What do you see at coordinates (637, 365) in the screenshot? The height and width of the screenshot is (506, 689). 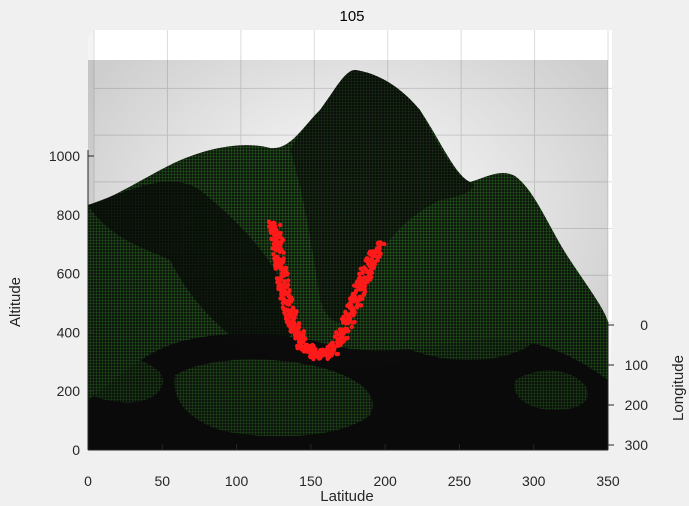 I see `y-tick-label: 100` at bounding box center [637, 365].